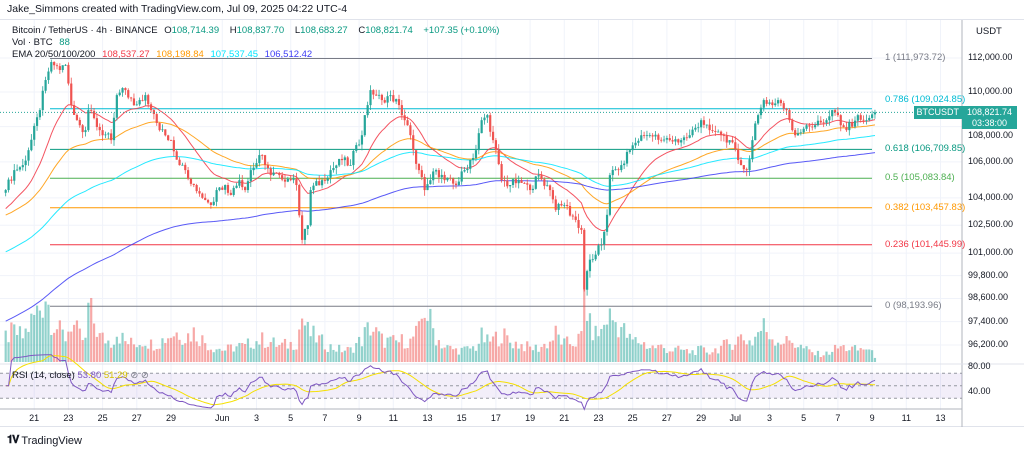 The image size is (1024, 454). I want to click on time-axis-label: 11, so click(393, 418).